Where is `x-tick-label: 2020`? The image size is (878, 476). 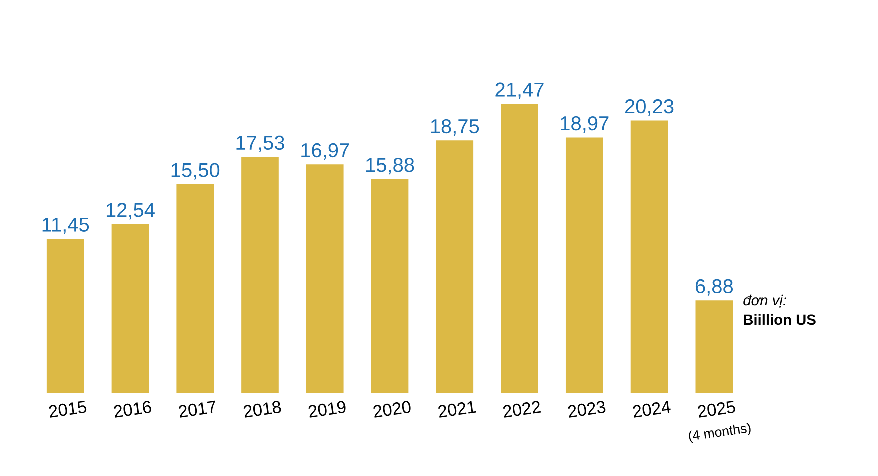 x-tick-label: 2020 is located at coordinates (392, 409).